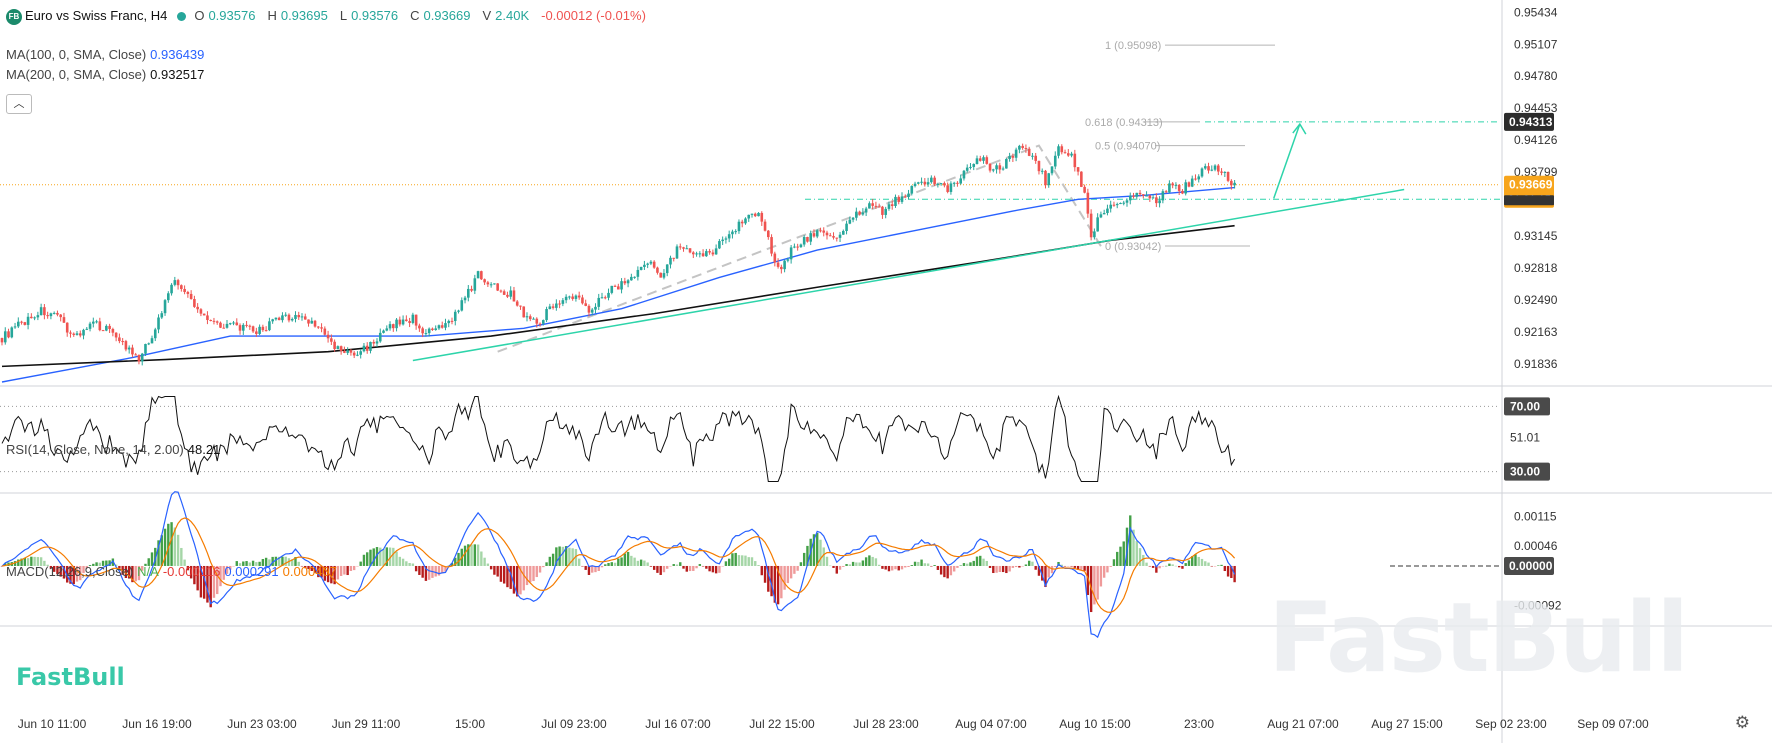  Describe the element at coordinates (177, 74) in the screenshot. I see `ma200-value: 0.932517` at that location.